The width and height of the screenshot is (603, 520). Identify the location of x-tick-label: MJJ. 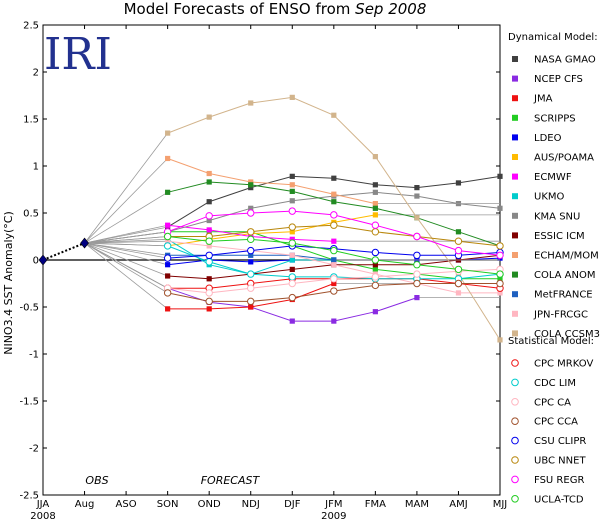
(500, 504).